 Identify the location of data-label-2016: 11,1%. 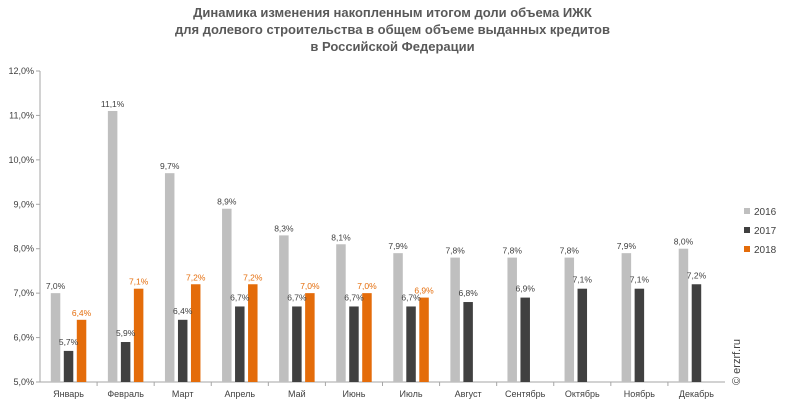
(113, 104).